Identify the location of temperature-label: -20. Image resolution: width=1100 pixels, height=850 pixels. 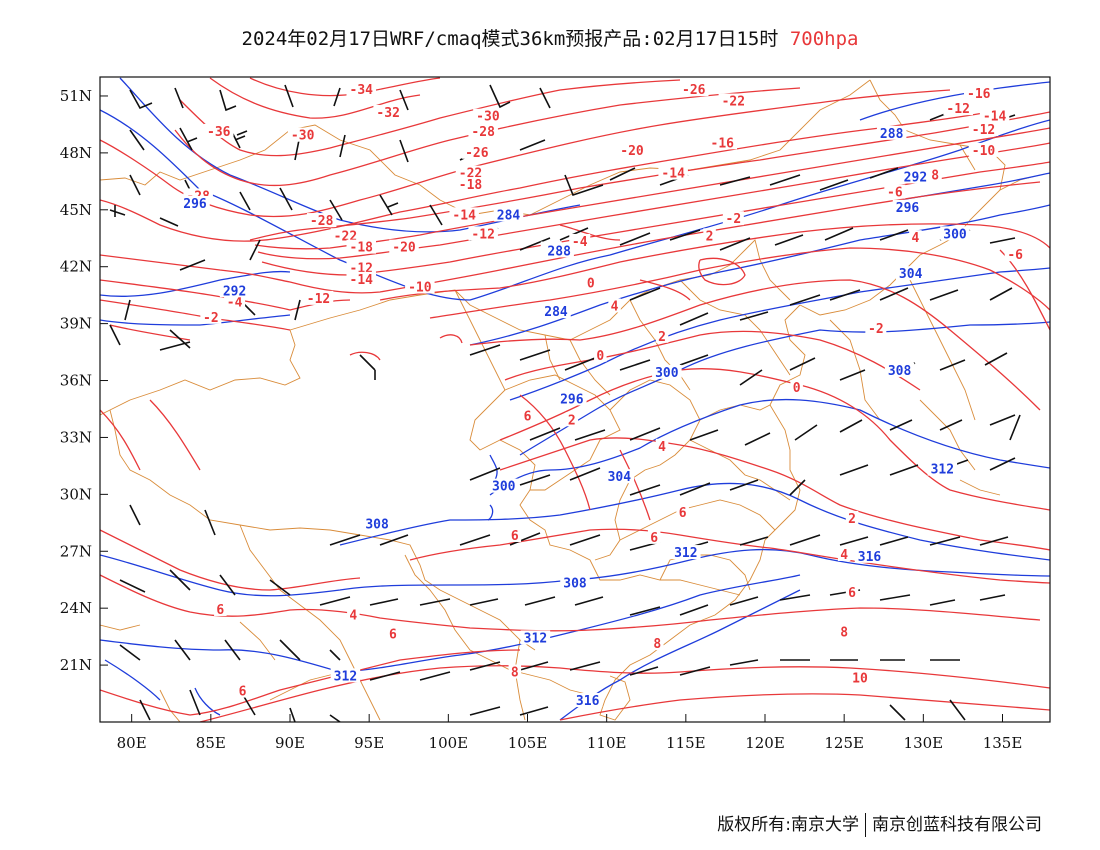
(404, 248).